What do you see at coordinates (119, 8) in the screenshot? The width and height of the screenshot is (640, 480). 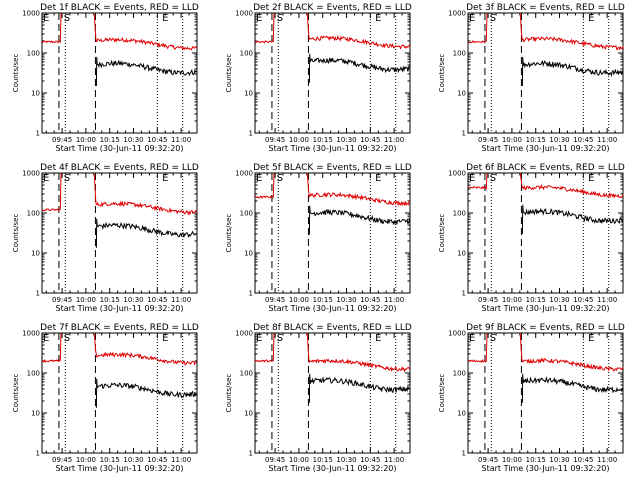 I see `panel-title: Det 1f BLACK = Events, RED = LLD` at bounding box center [119, 8].